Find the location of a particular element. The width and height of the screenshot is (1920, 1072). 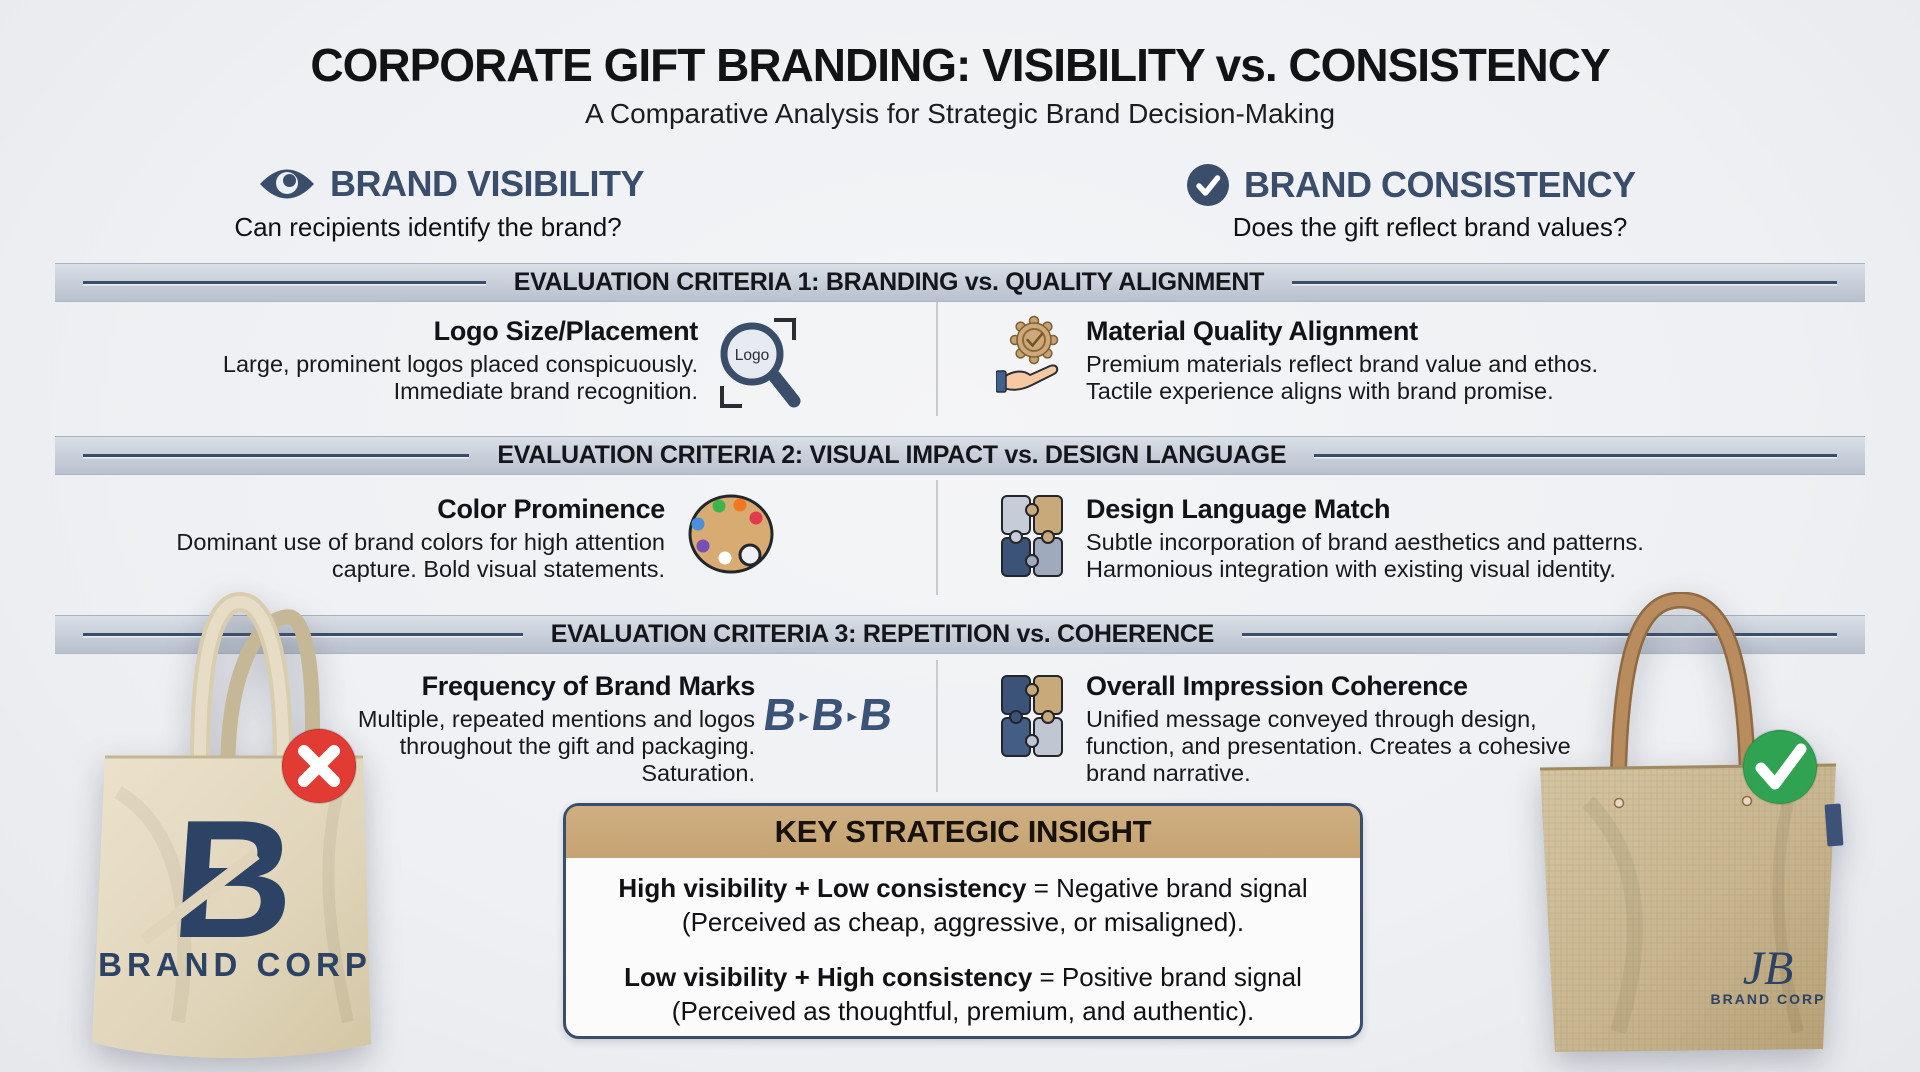

logo-size-placement-title: Logo Size/Placement is located at coordinates (566, 331).